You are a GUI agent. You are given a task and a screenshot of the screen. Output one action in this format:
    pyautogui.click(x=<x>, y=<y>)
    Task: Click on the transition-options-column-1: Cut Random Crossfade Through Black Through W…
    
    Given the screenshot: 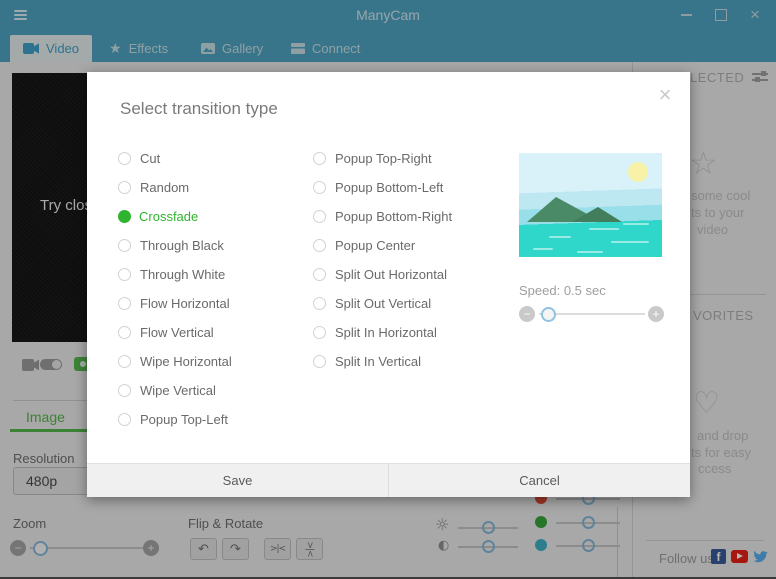 What is the action you would take?
    pyautogui.click(x=175, y=293)
    